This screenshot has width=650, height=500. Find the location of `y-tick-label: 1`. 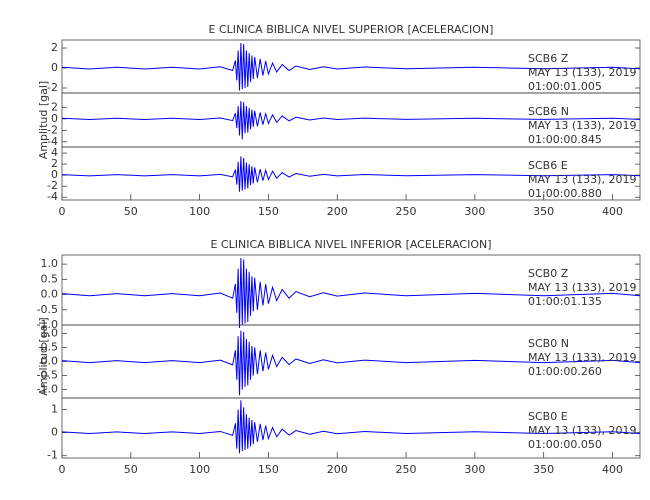

y-tick-label: 1 is located at coordinates (54, 409).